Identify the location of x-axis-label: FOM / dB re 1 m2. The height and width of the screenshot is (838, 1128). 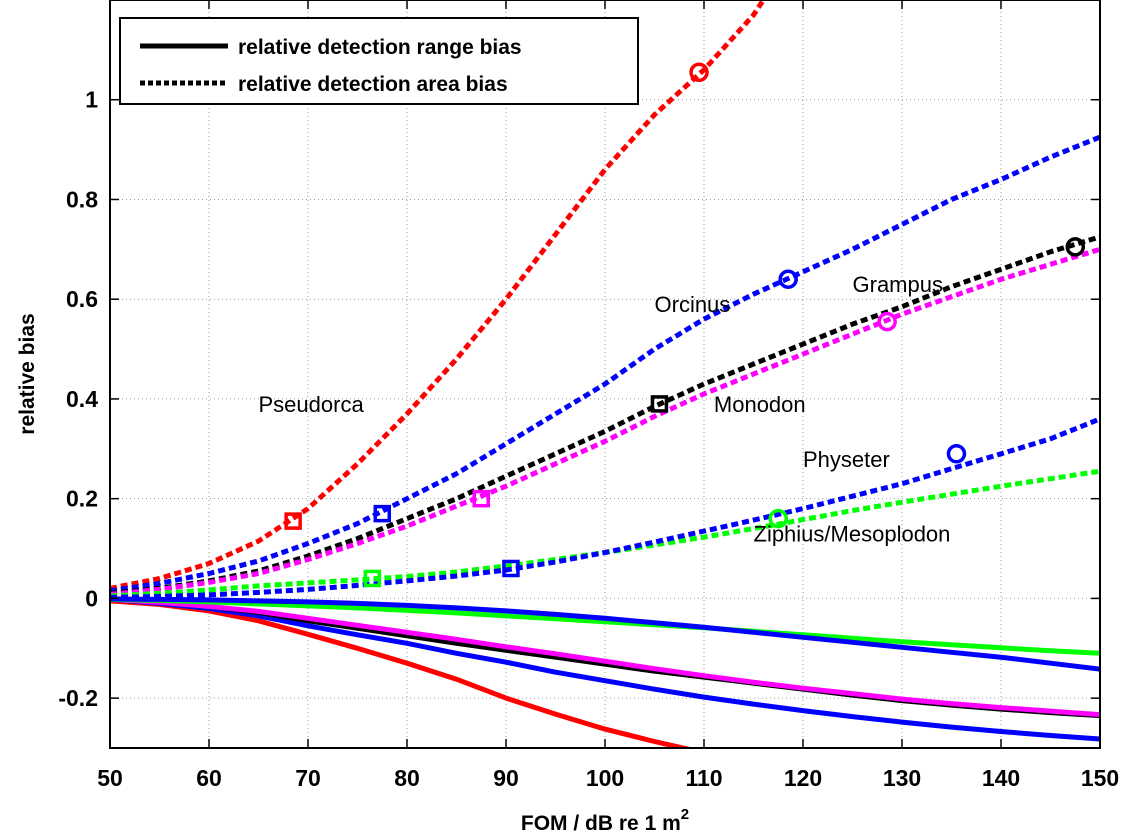
(605, 820).